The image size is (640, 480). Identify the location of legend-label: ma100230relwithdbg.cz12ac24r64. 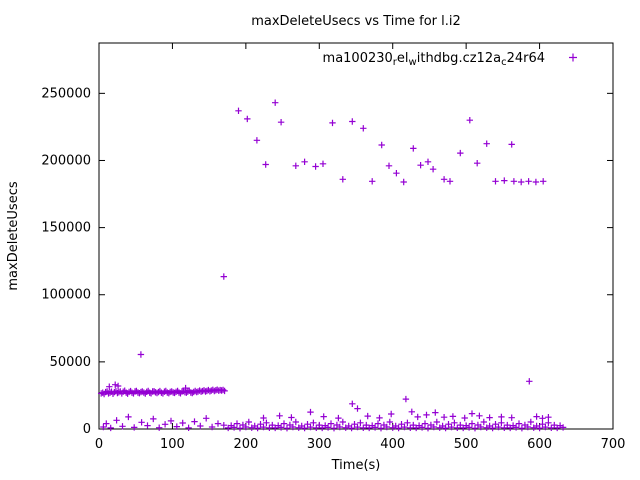
(434, 59).